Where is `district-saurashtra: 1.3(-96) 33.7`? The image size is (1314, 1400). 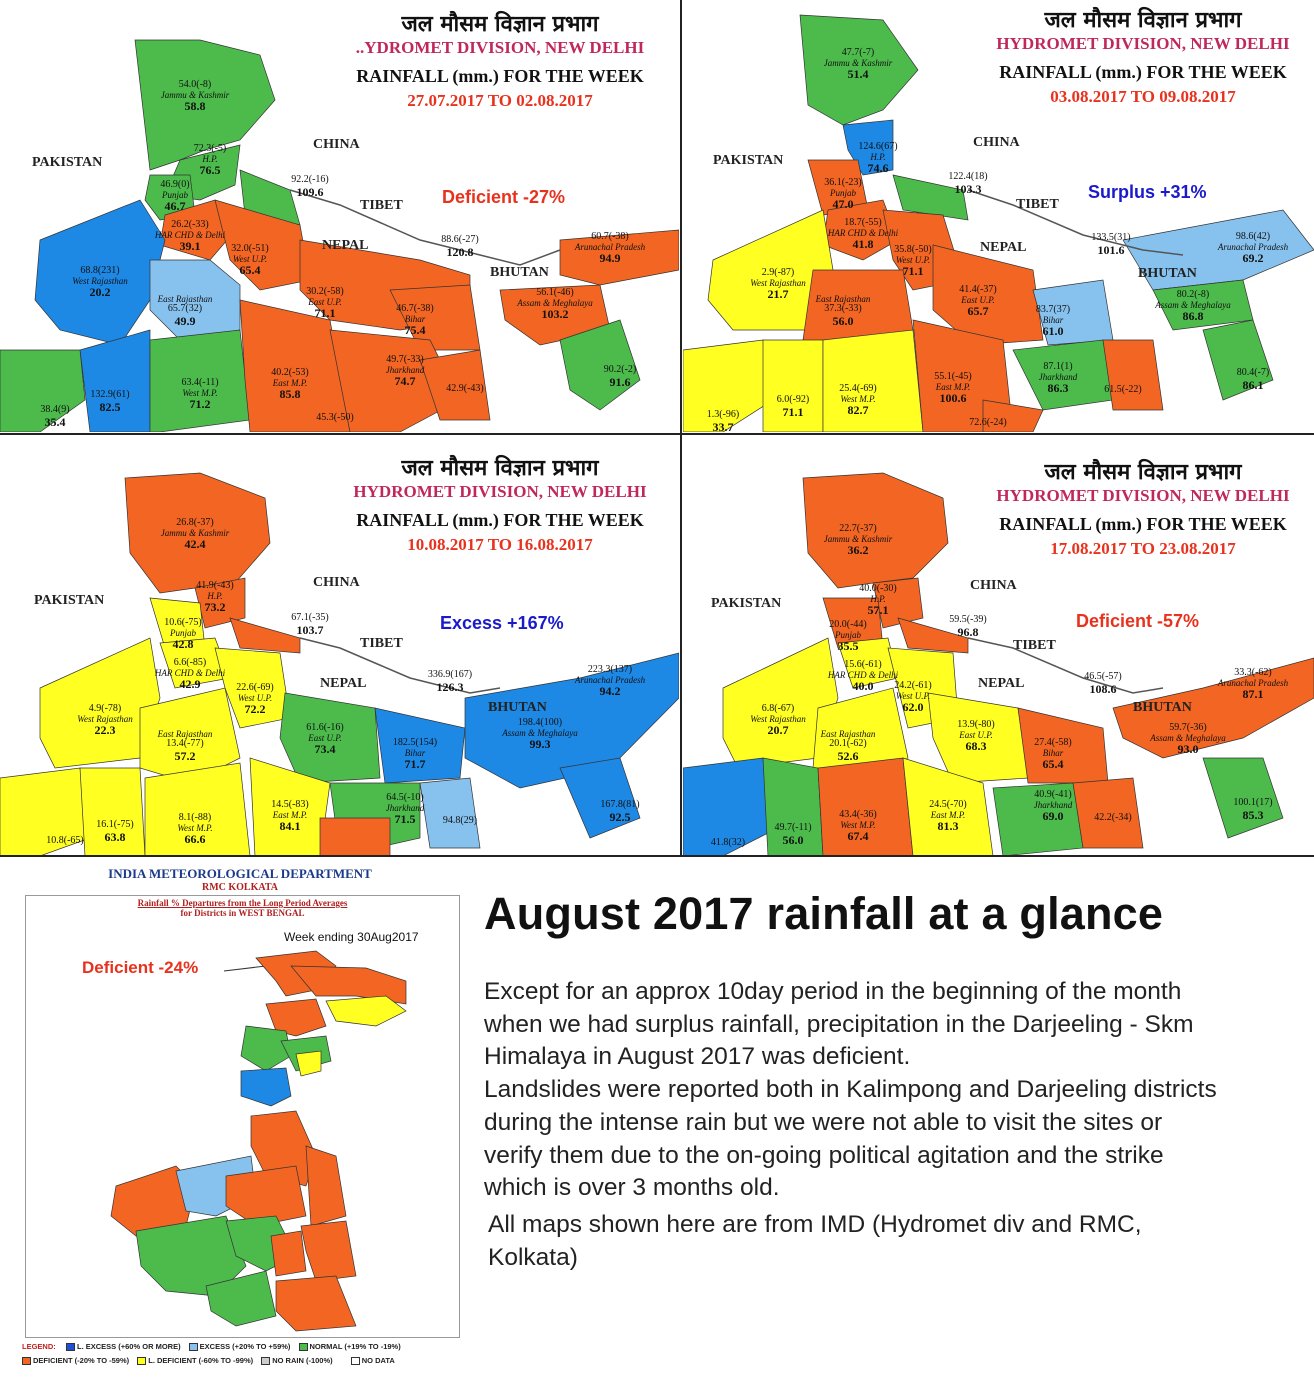 district-saurashtra: 1.3(-96) 33.7 is located at coordinates (723, 420).